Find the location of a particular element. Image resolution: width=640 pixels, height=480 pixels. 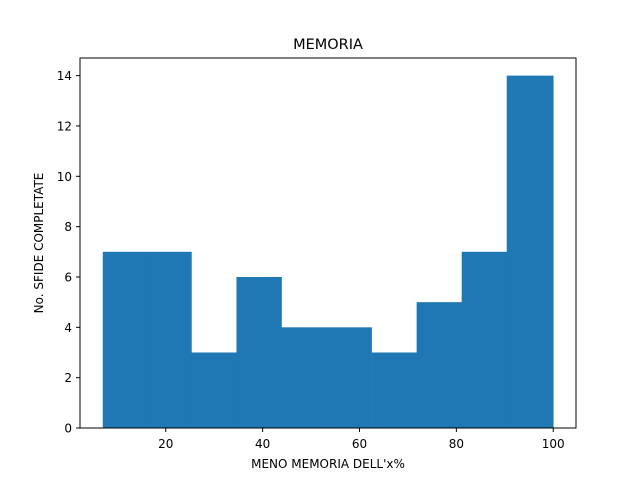

x-tick-label: 60 is located at coordinates (359, 444).